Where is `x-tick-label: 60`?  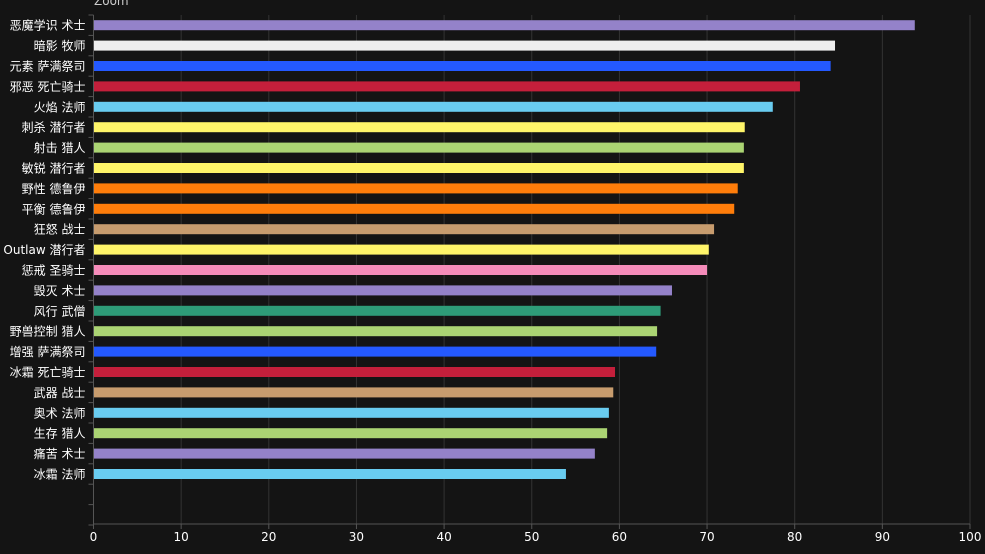
x-tick-label: 60 is located at coordinates (619, 537).